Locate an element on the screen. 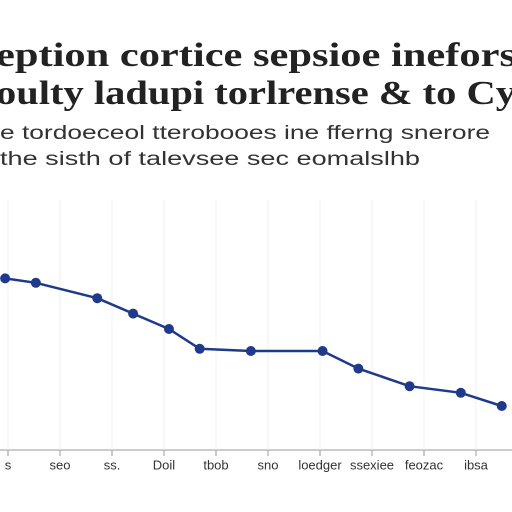 The image size is (512, 512). chart-title: oulty ladupi torlrense & to Cy is located at coordinates (256, 93).